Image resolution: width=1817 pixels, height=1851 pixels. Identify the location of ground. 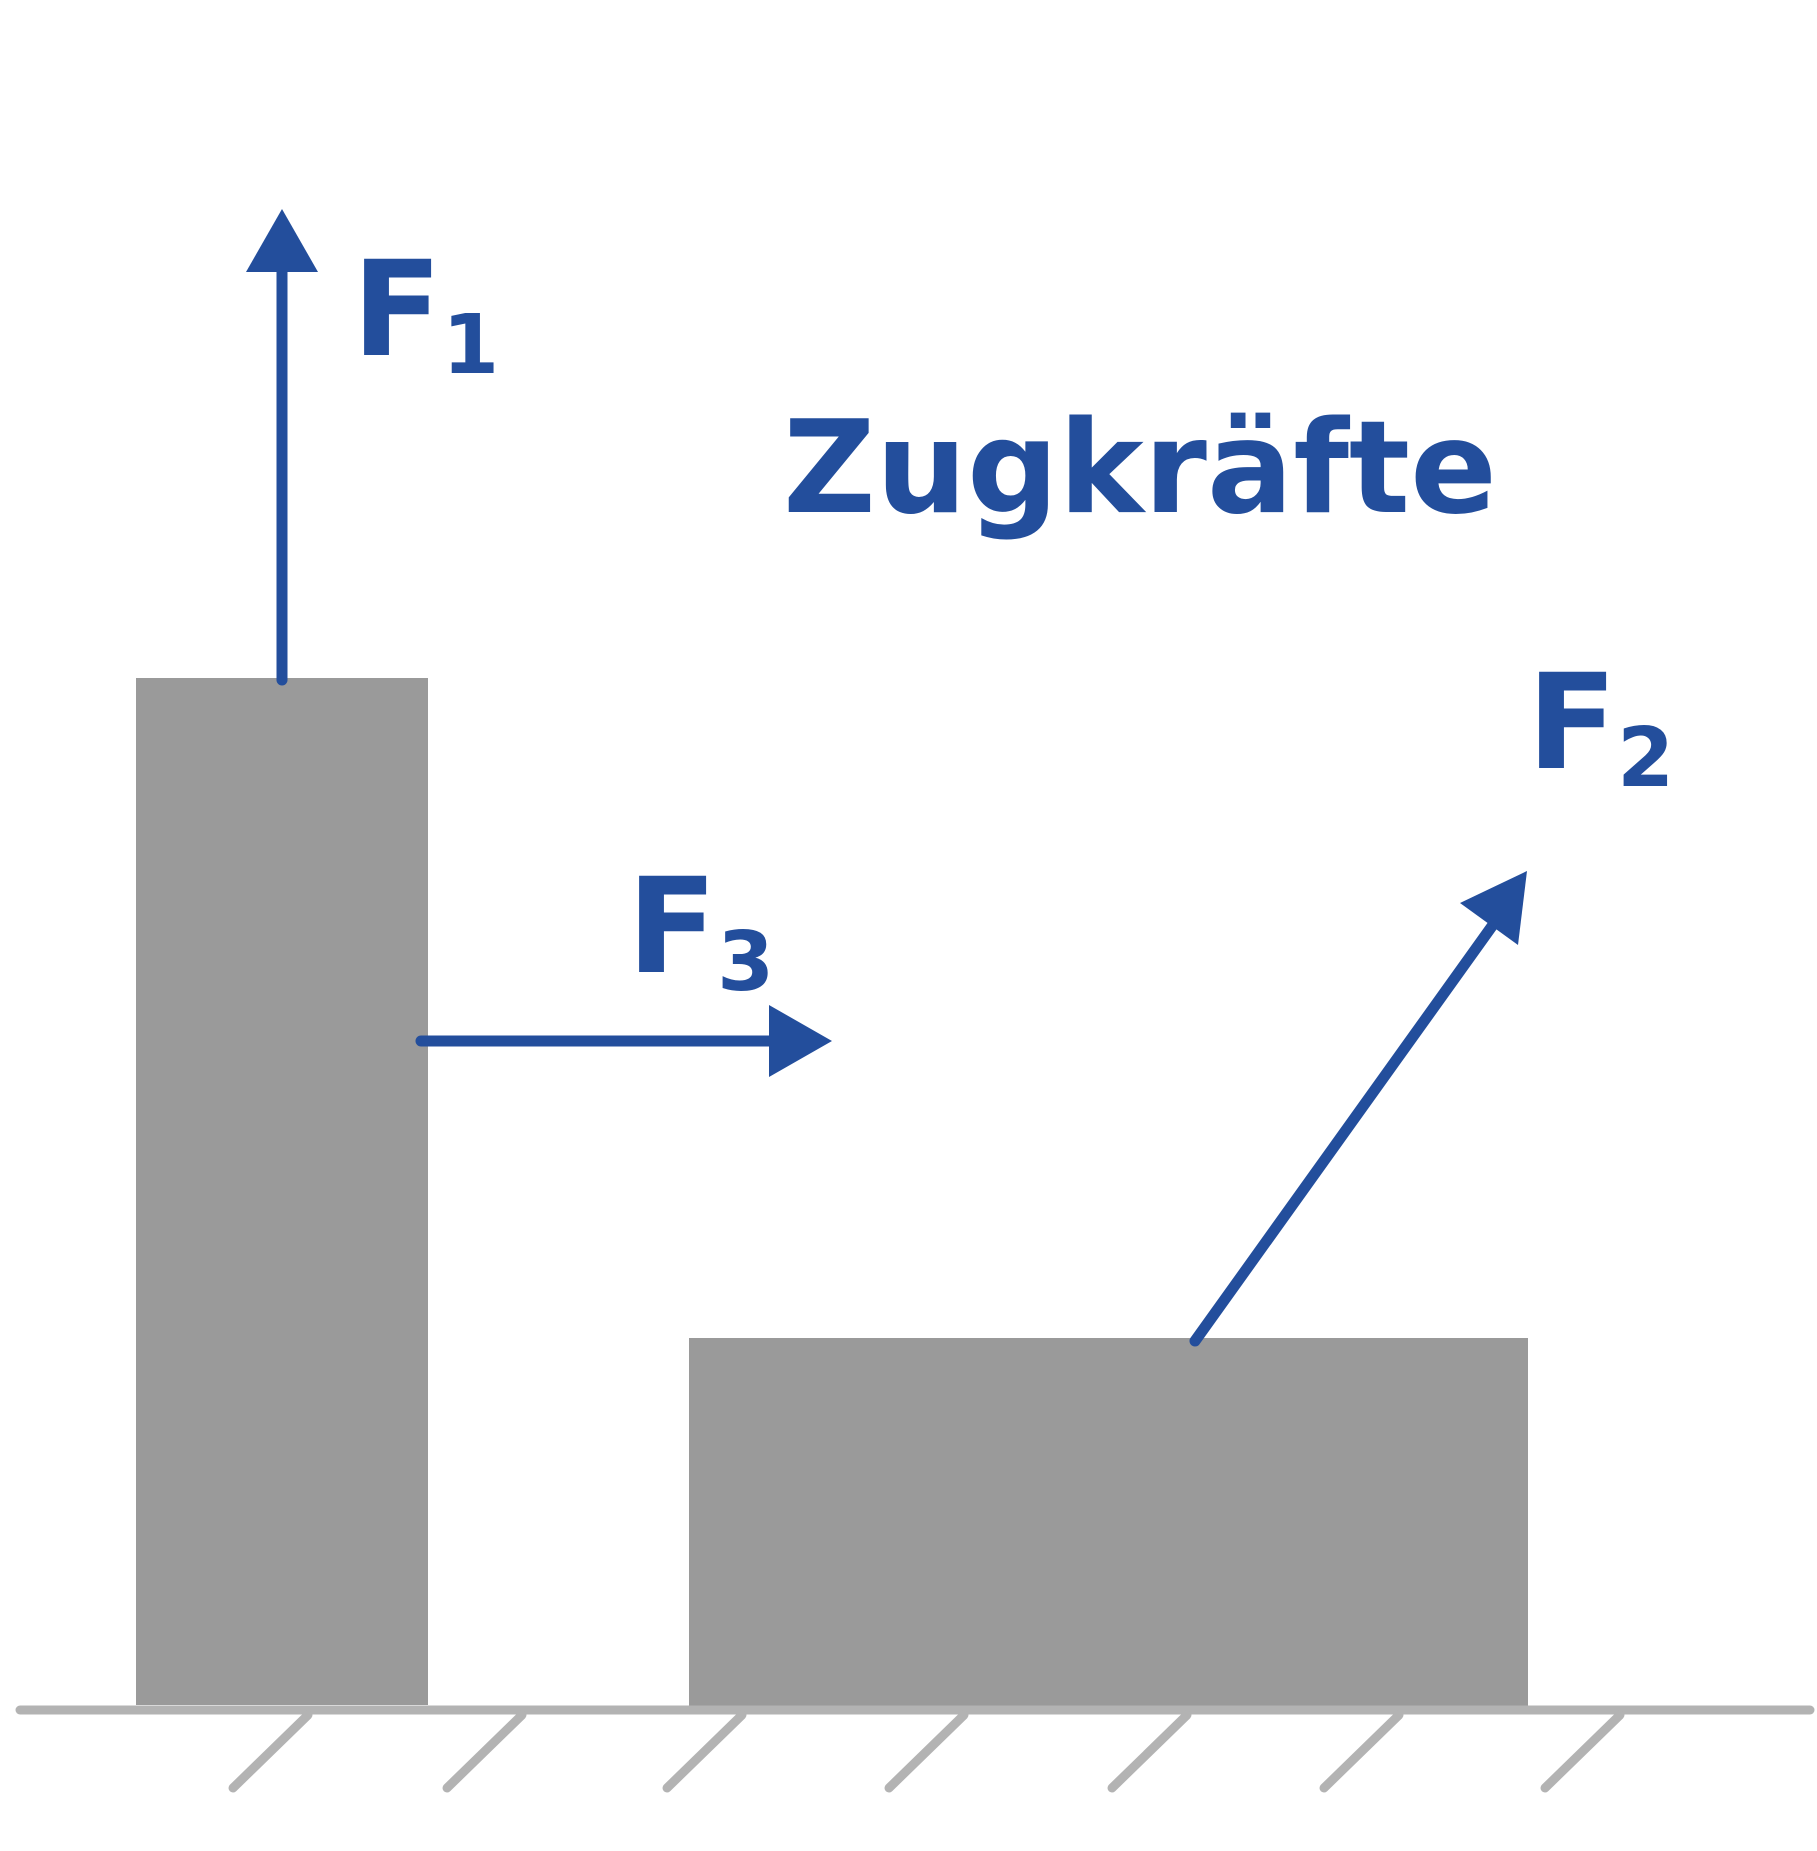
(915, 1749).